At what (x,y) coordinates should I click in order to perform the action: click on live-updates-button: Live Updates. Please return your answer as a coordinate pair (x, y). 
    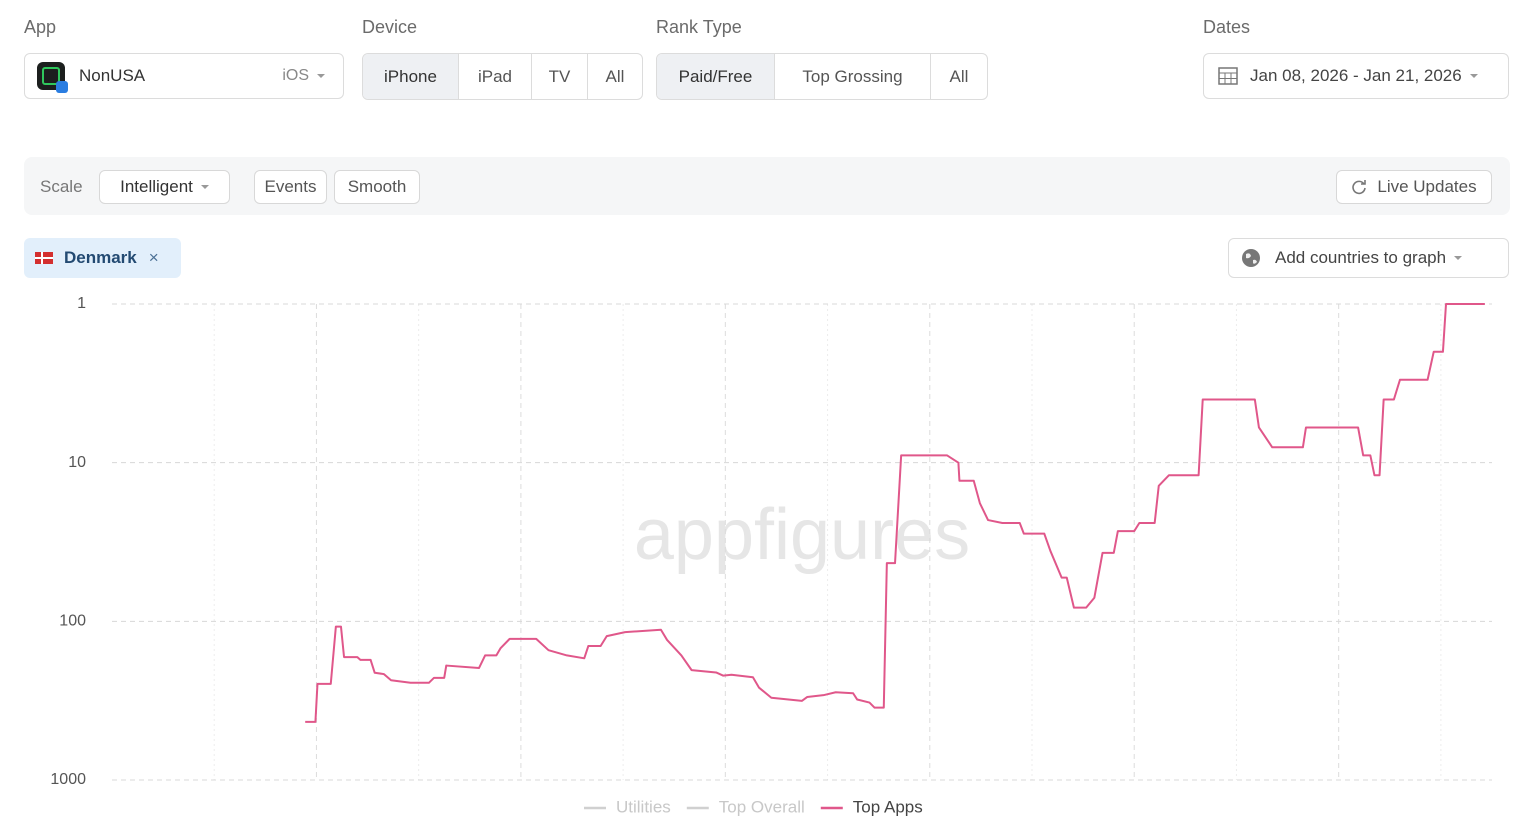
    Looking at the image, I should click on (1414, 187).